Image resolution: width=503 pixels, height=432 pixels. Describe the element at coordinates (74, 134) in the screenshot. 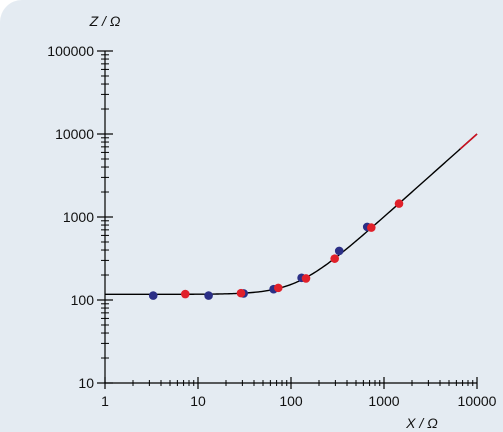

I see `y-tick-label: 10000` at that location.